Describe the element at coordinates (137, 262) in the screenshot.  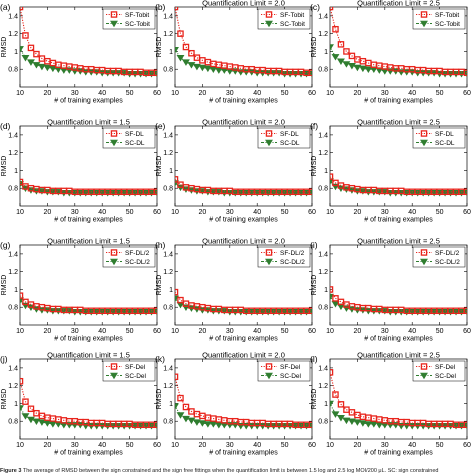
I see `legend-label: SC-DL/2` at that location.